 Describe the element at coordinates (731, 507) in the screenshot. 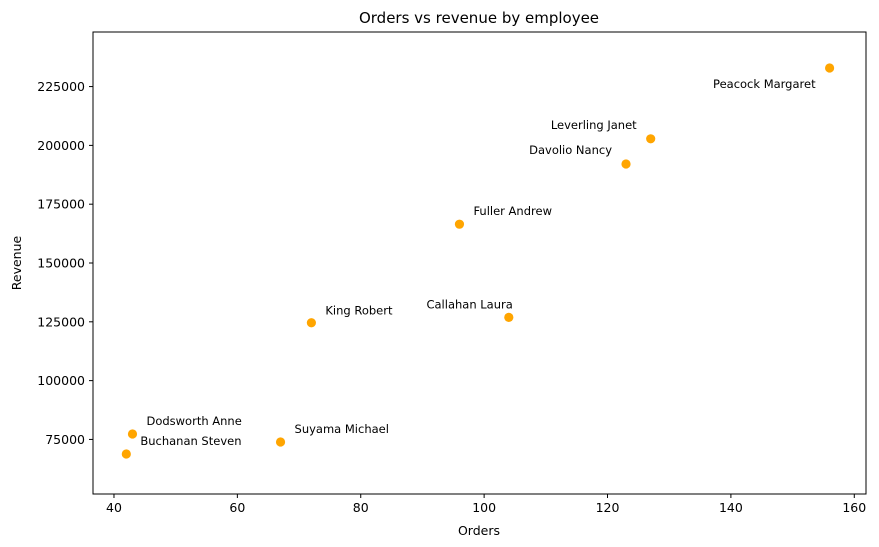

I see `x-tick-label: 140` at that location.